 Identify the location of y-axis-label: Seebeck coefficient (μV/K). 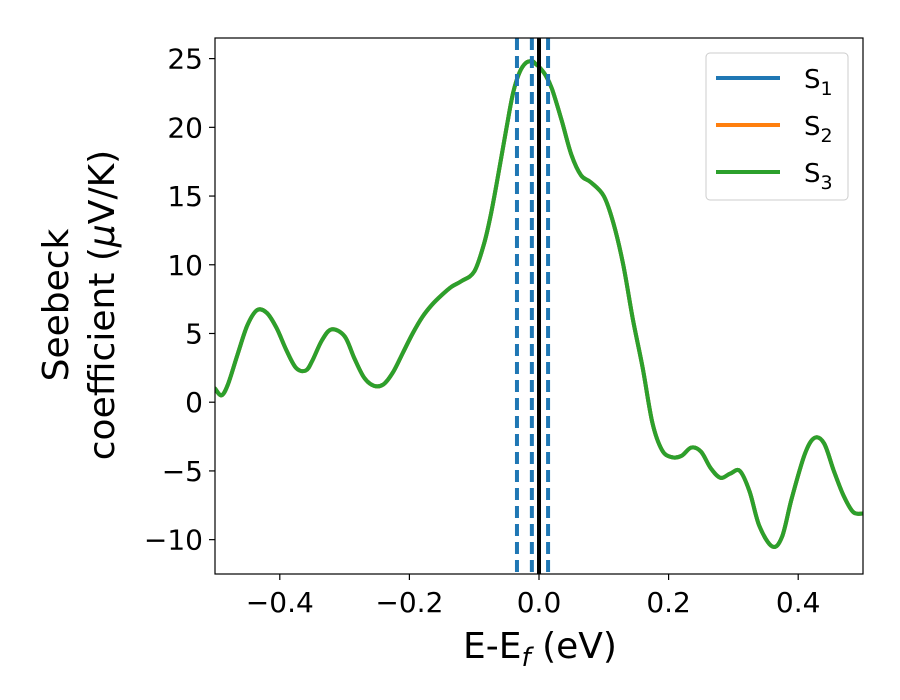
(79, 305).